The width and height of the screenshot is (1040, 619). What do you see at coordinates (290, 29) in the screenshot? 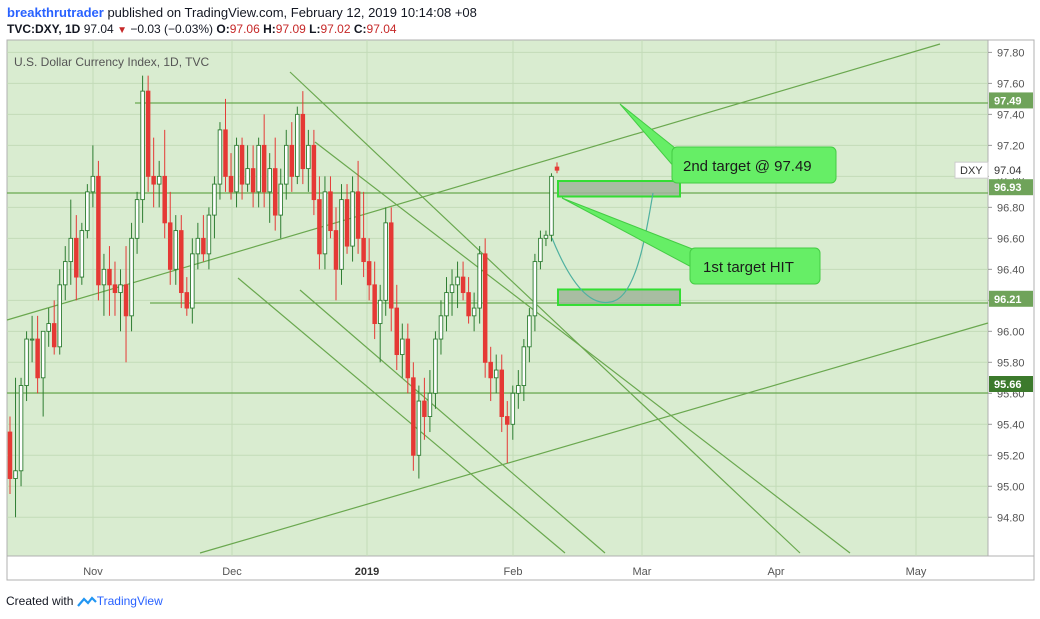
I see `high-value: 97.09` at bounding box center [290, 29].